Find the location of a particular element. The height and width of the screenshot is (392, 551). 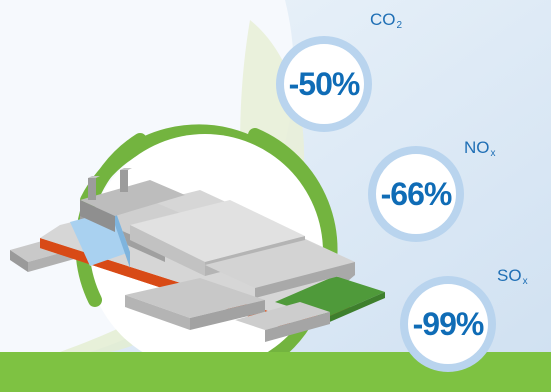

emission-badge-sox: -99% is located at coordinates (448, 324).